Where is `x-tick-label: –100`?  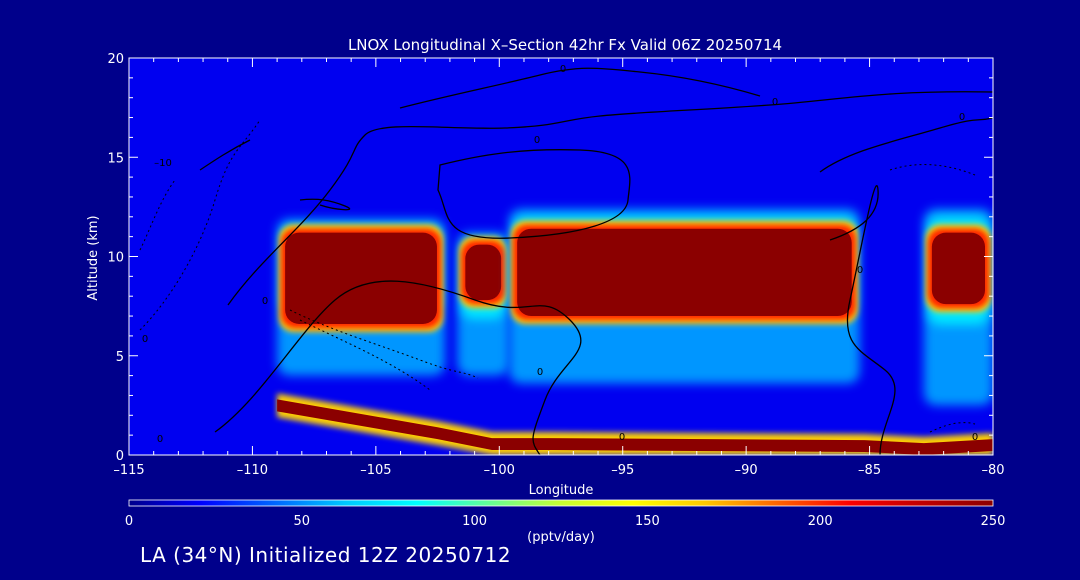 x-tick-label: –100 is located at coordinates (499, 470).